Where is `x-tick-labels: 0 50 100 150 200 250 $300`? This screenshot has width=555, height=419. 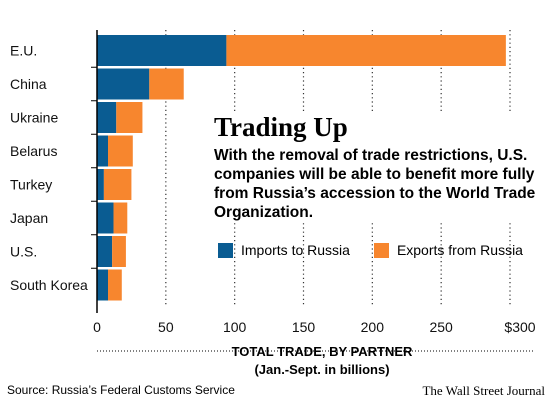
x-tick-labels: 0 50 100 150 200 250 $300 is located at coordinates (314, 327).